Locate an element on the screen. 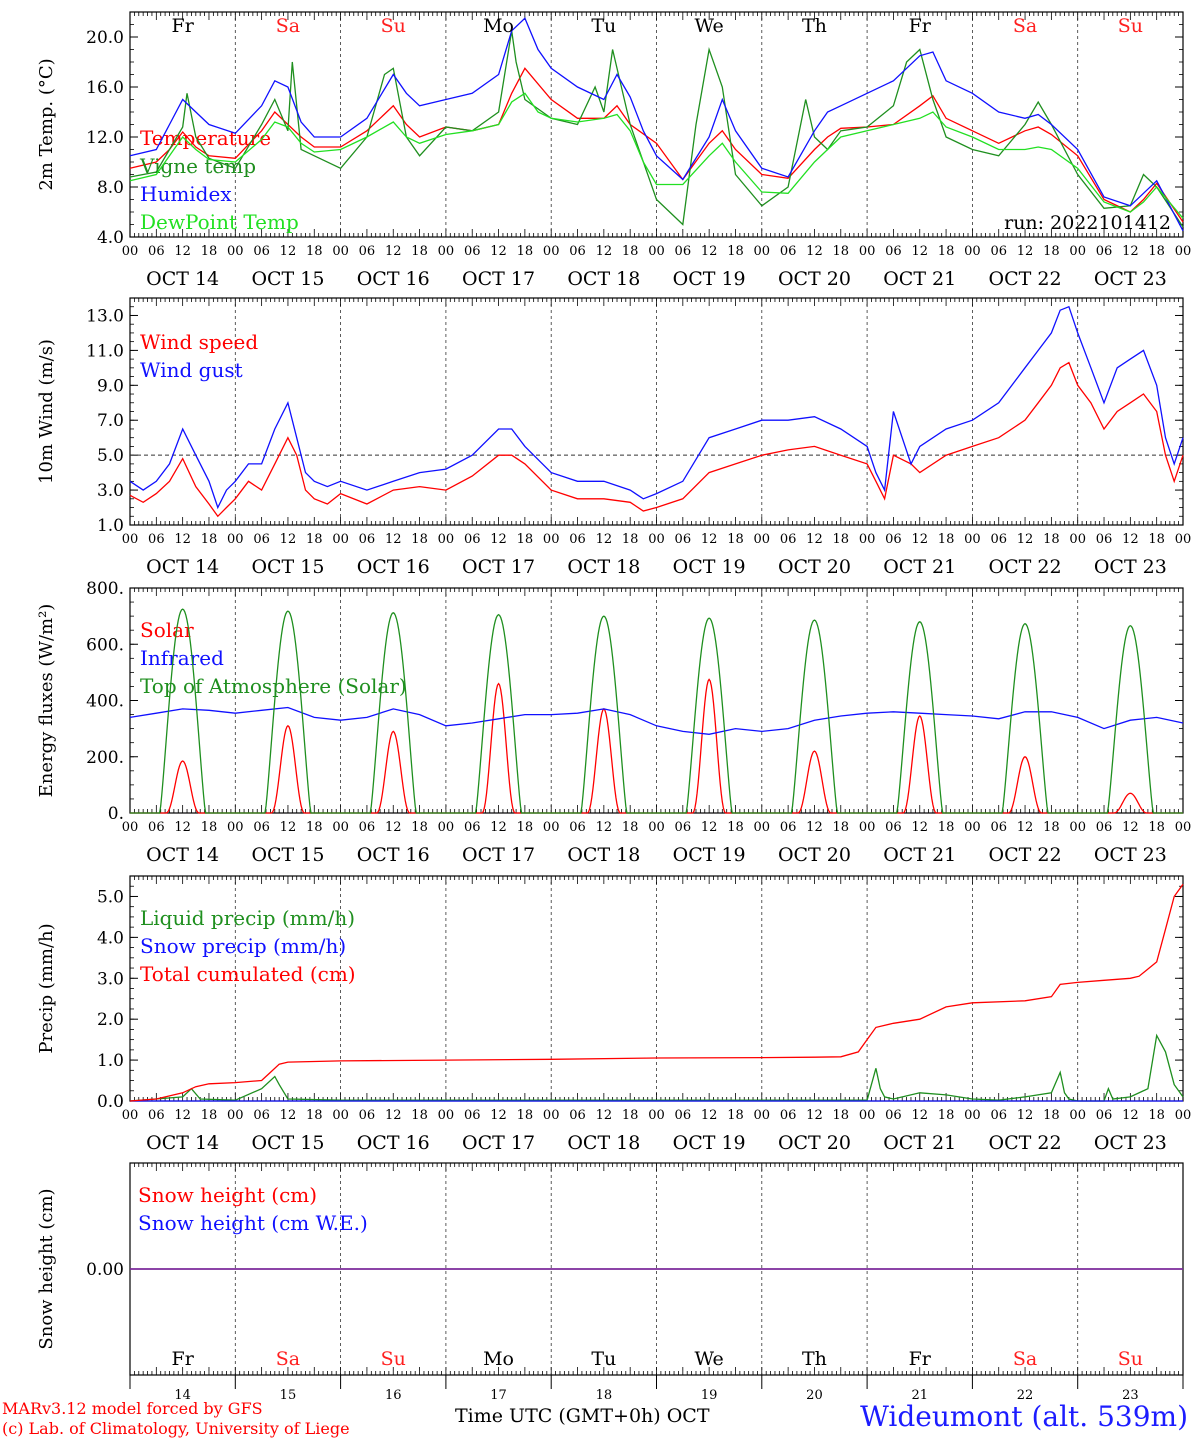 The height and width of the screenshot is (1440, 1194). date-label: OCT 21 is located at coordinates (919, 855).